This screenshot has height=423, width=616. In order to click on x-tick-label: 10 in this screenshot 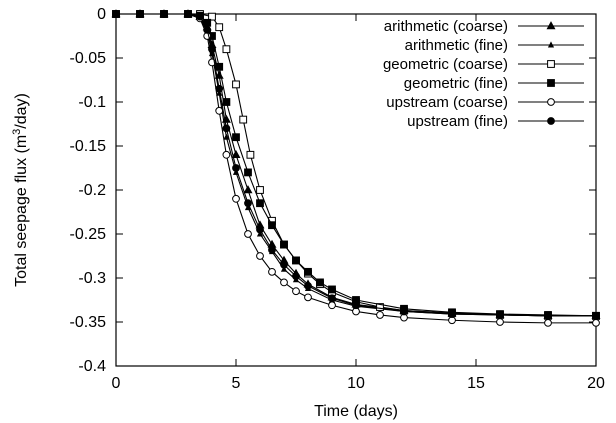, I will do `click(356, 383)`.